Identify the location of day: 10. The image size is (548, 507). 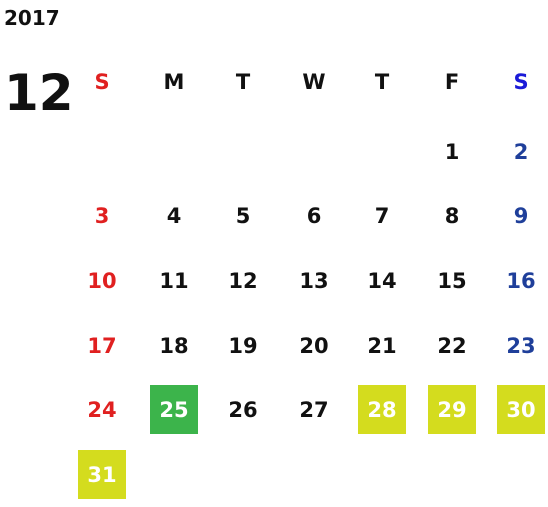
(101, 281).